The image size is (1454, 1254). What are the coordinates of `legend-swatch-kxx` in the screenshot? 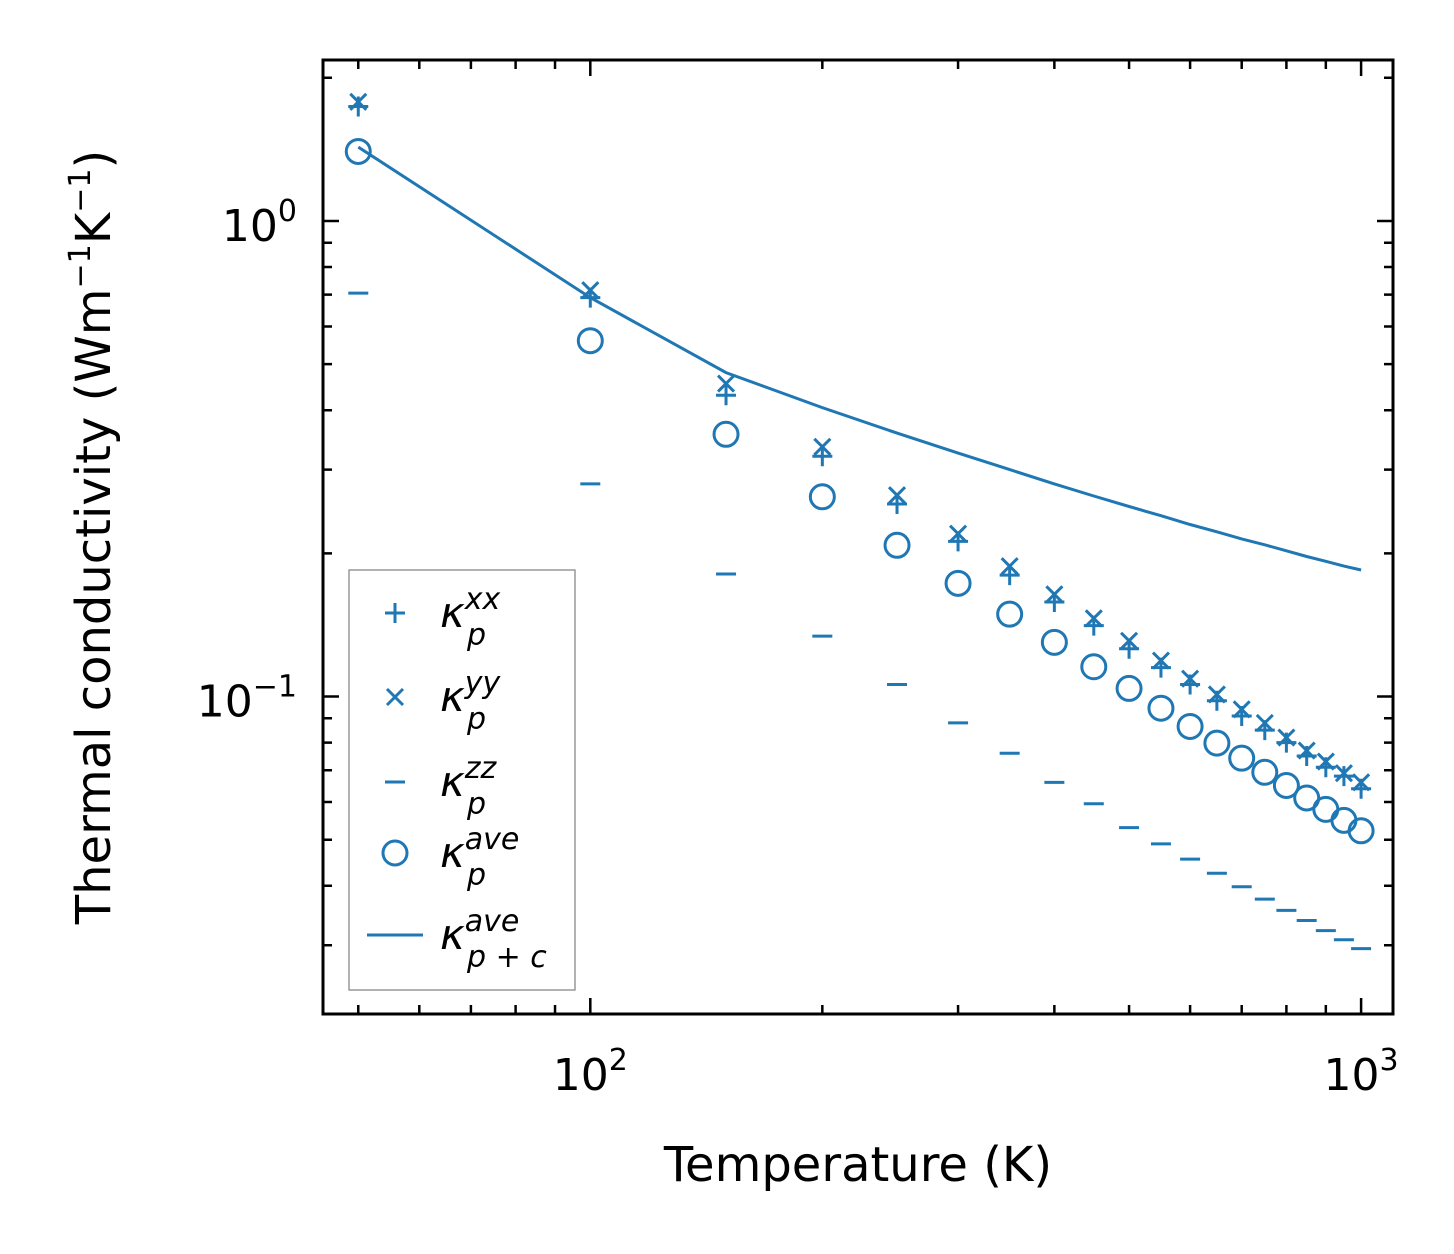 It's located at (395, 613).